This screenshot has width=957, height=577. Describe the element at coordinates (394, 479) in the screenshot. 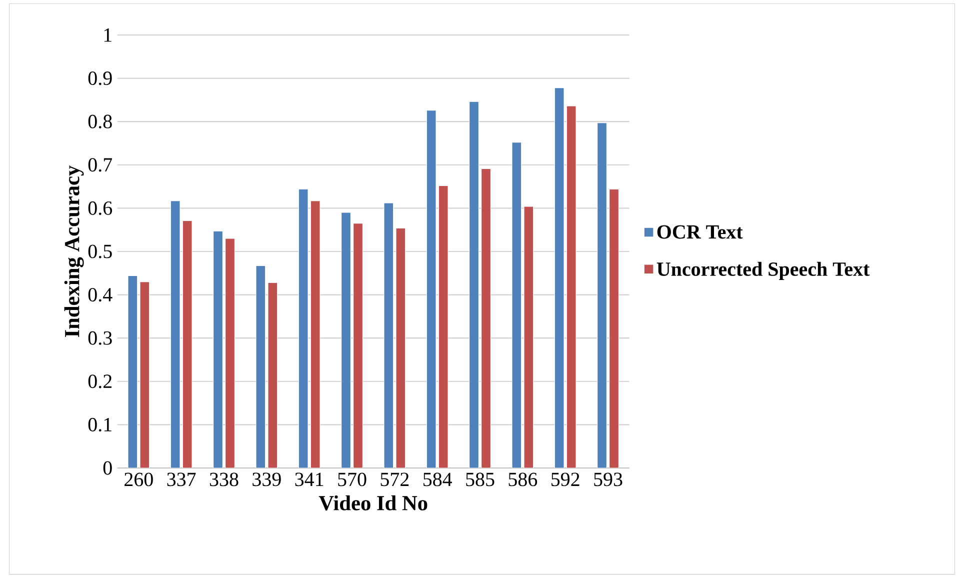

I see `x-tick-label: 572` at that location.